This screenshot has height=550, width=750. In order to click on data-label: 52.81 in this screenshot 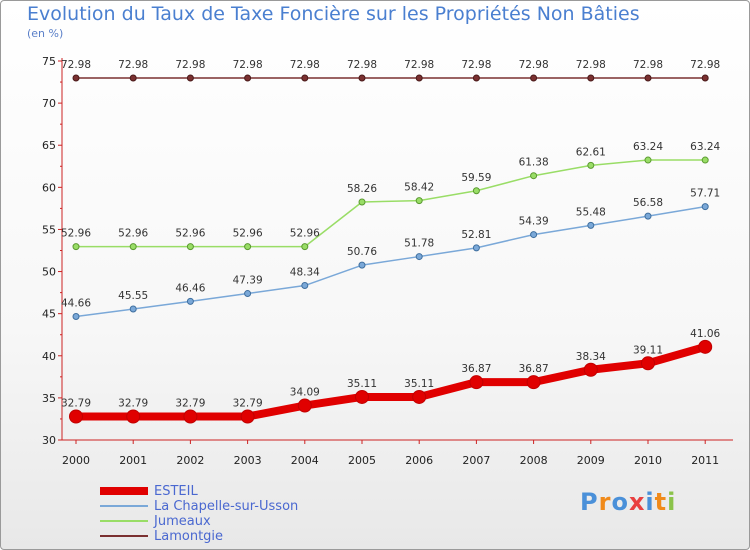, I will do `click(476, 235)`.